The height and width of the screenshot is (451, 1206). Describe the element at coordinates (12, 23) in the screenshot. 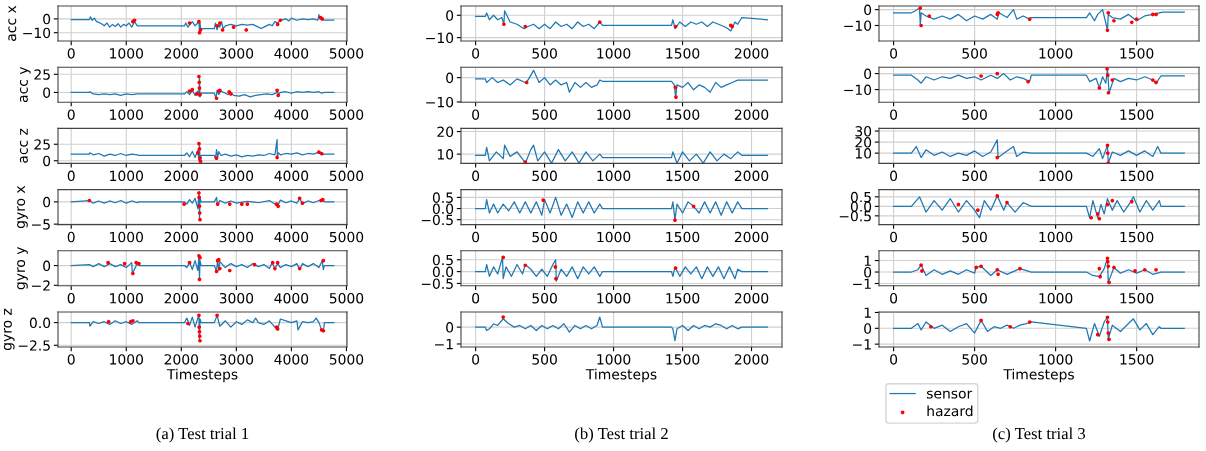

I see `y-axis-title: acc x` at that location.